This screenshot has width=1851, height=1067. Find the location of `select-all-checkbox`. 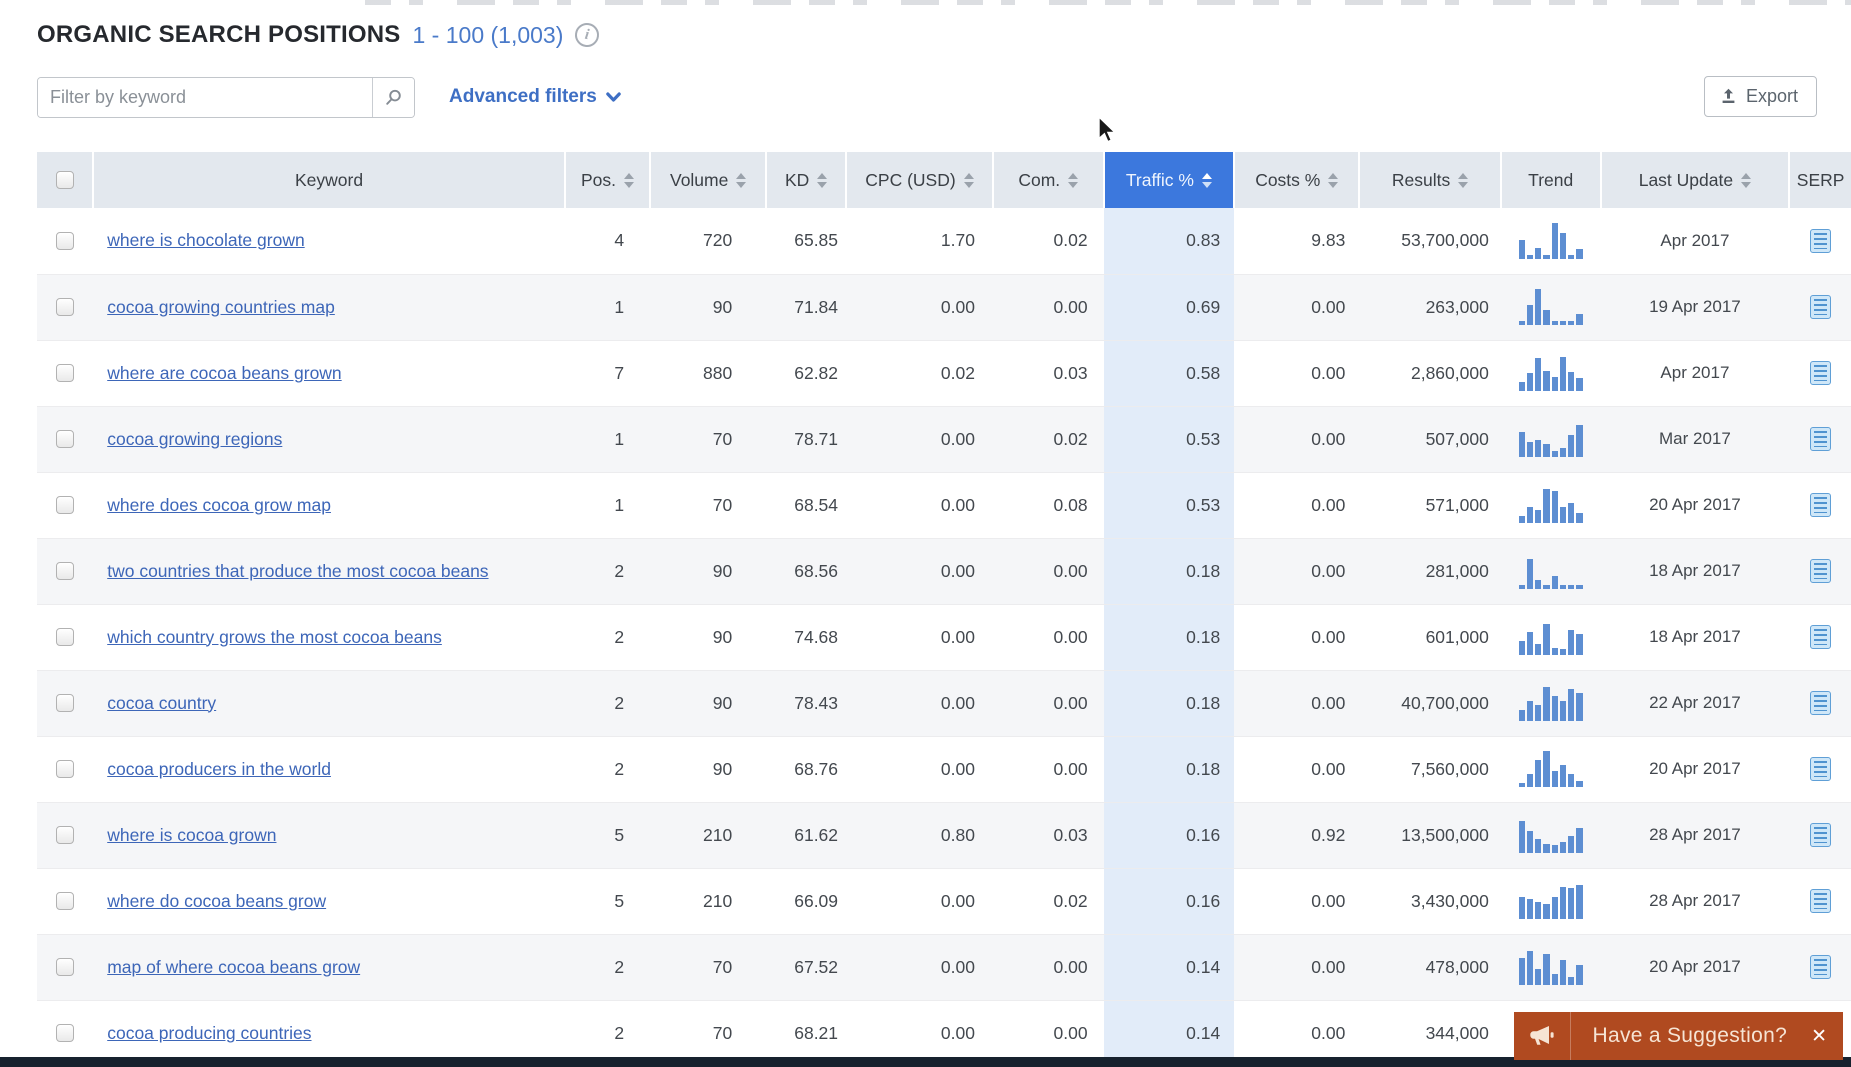

select-all-checkbox is located at coordinates (64, 180).